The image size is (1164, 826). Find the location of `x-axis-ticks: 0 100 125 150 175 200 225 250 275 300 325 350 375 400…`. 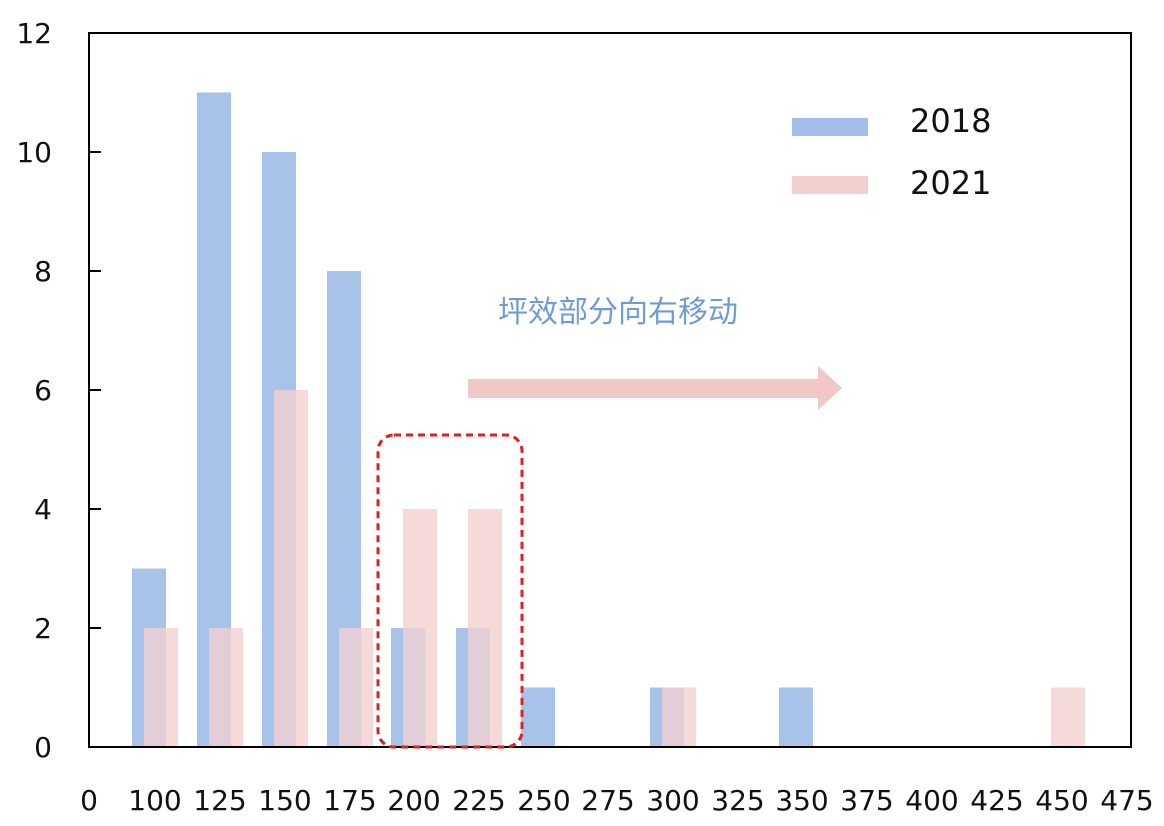

x-axis-ticks: 0 100 125 150 175 200 225 250 275 300 325 350 375 400… is located at coordinates (617, 800).